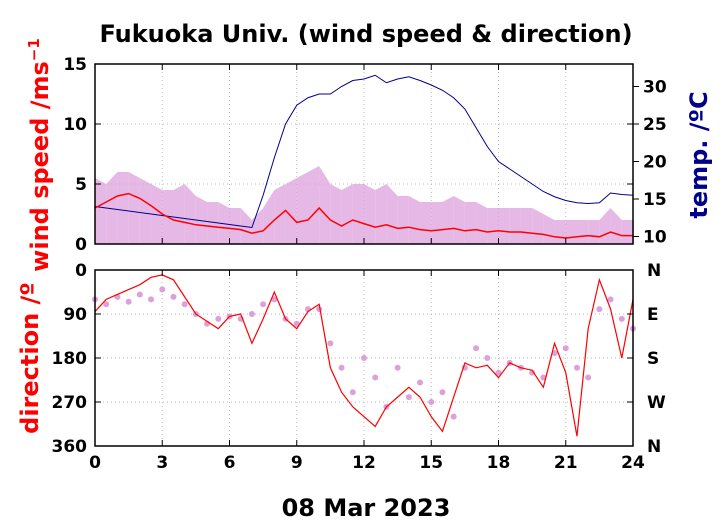 This screenshot has width=720, height=530. I want to click on hour-tick-label: 0, so click(95, 463).